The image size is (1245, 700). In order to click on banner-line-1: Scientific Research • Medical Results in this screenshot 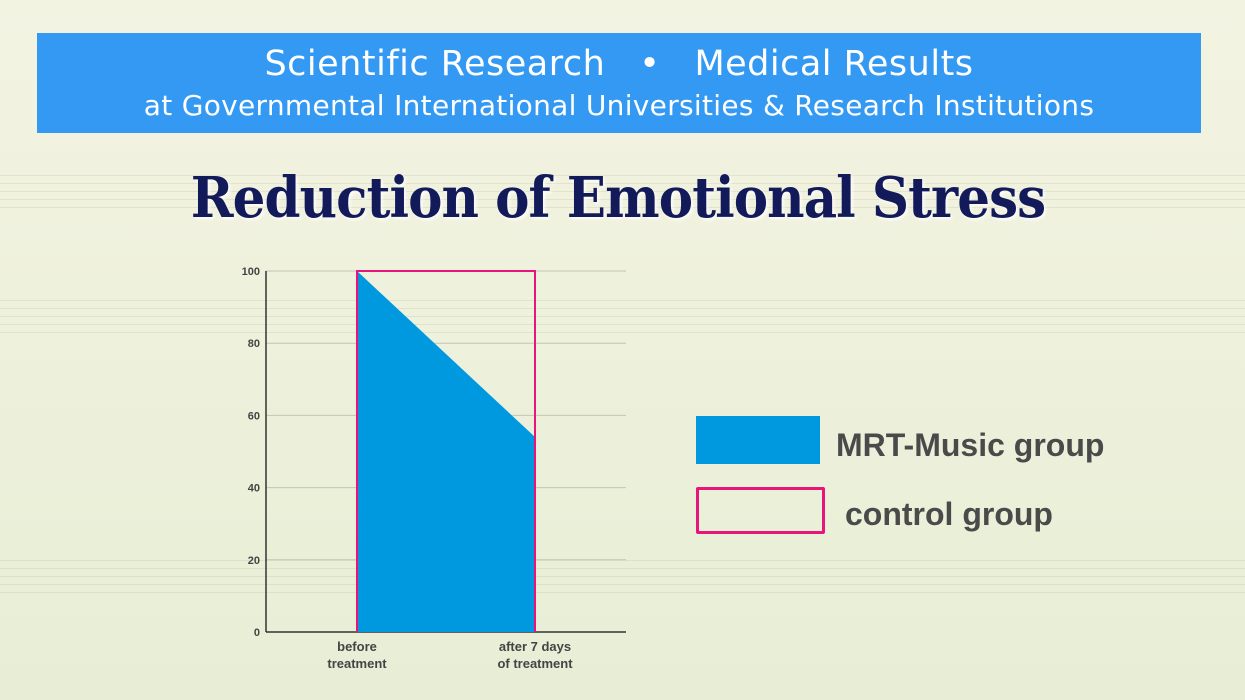, I will do `click(619, 64)`.